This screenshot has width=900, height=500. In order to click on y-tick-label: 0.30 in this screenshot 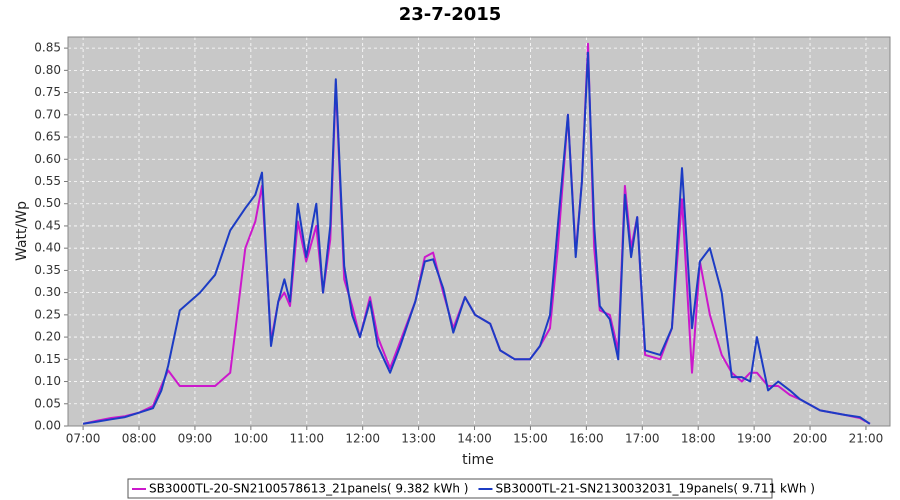, I will do `click(47, 292)`.